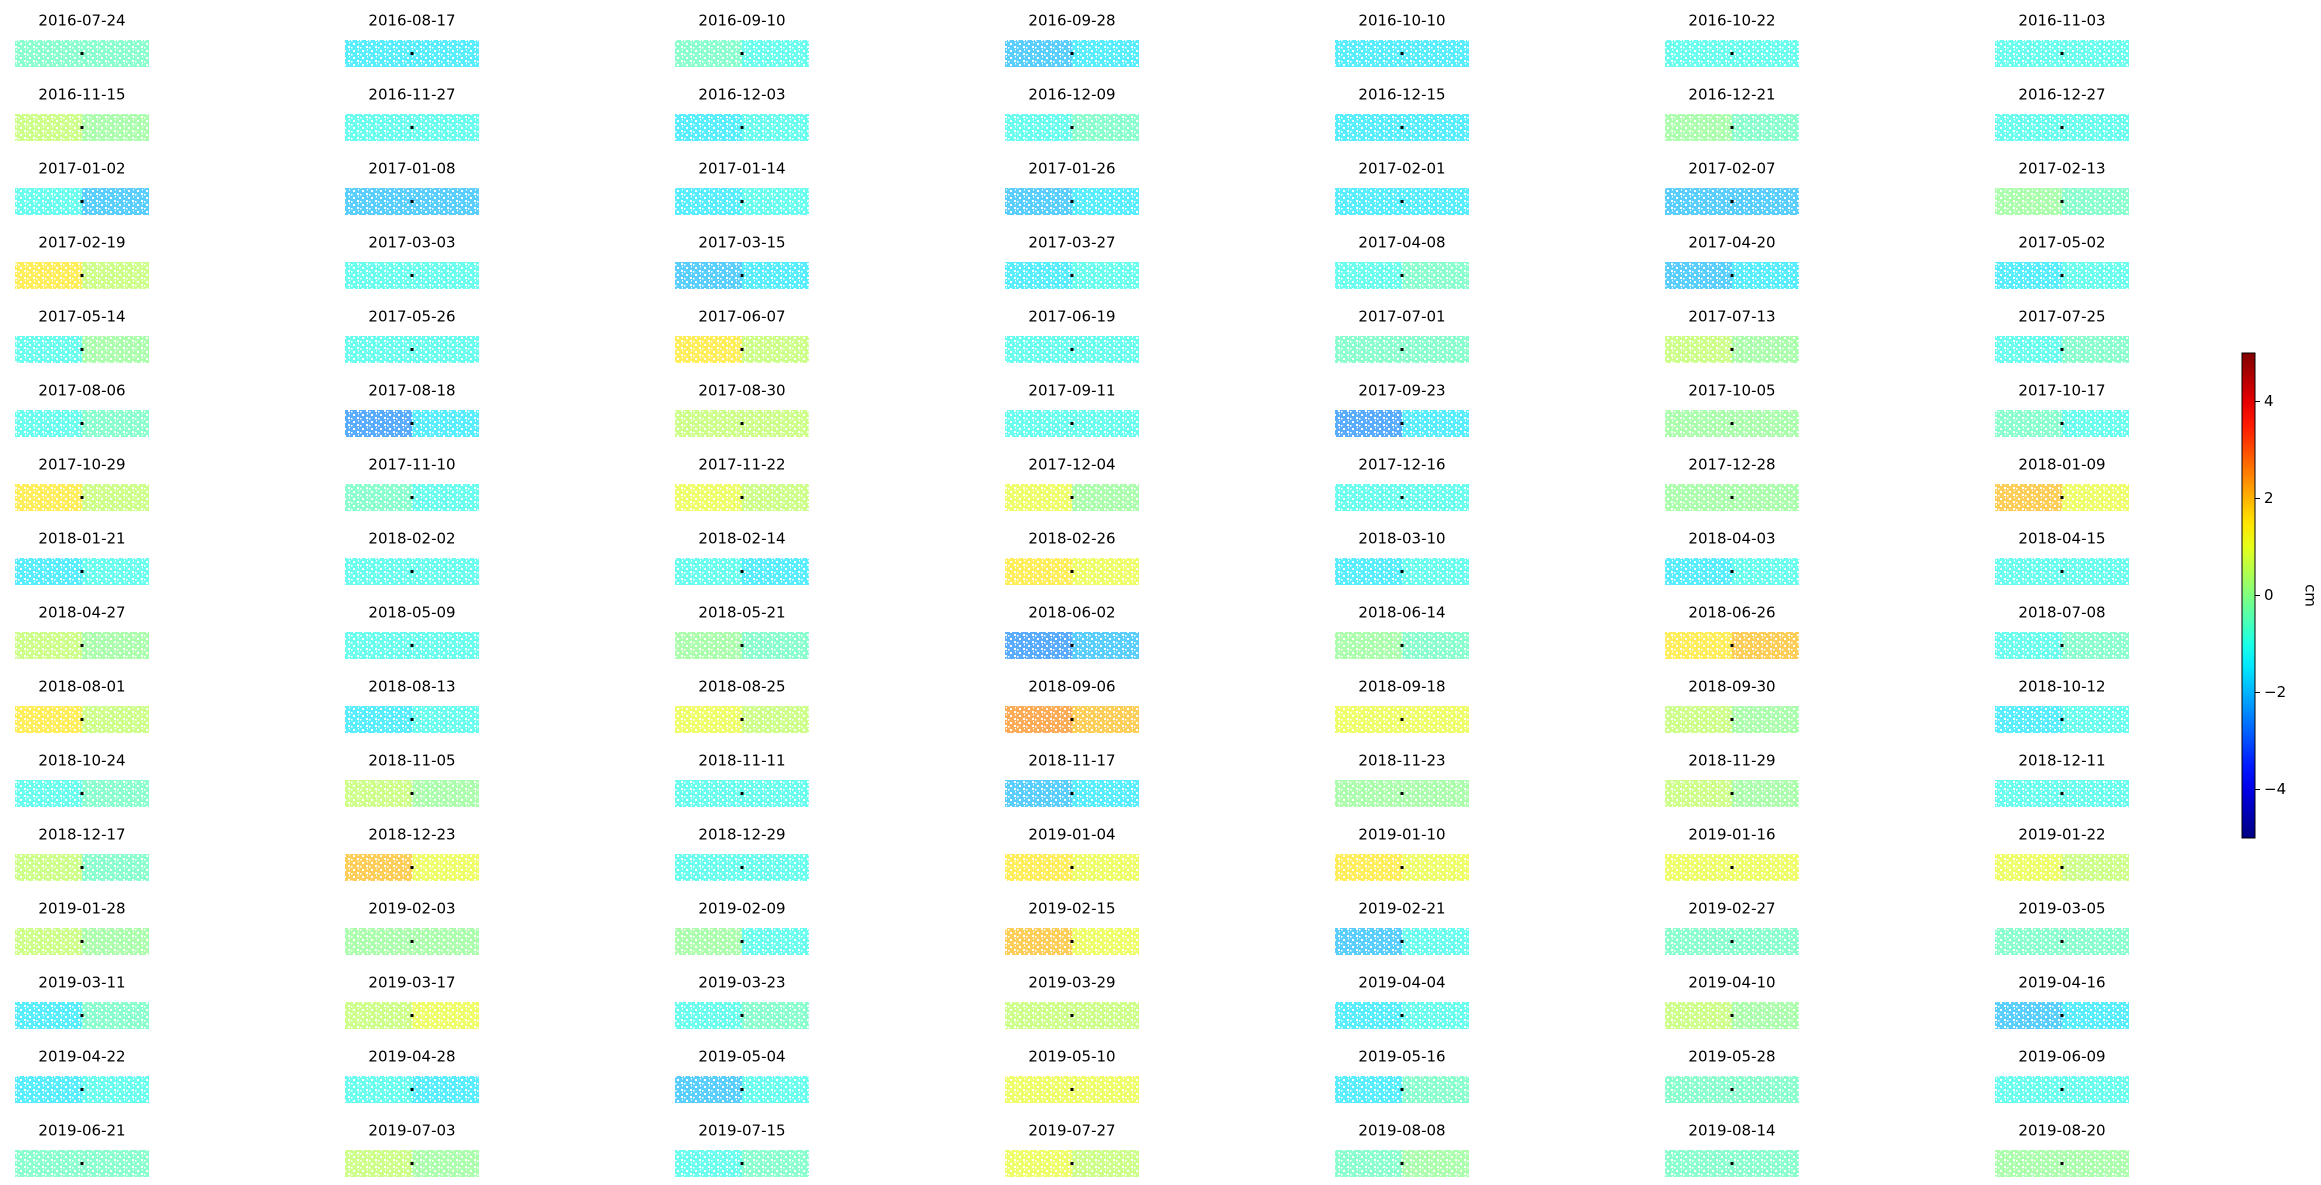  Describe the element at coordinates (1731, 95) in the screenshot. I see `panel-title: 2016-12-21` at that location.